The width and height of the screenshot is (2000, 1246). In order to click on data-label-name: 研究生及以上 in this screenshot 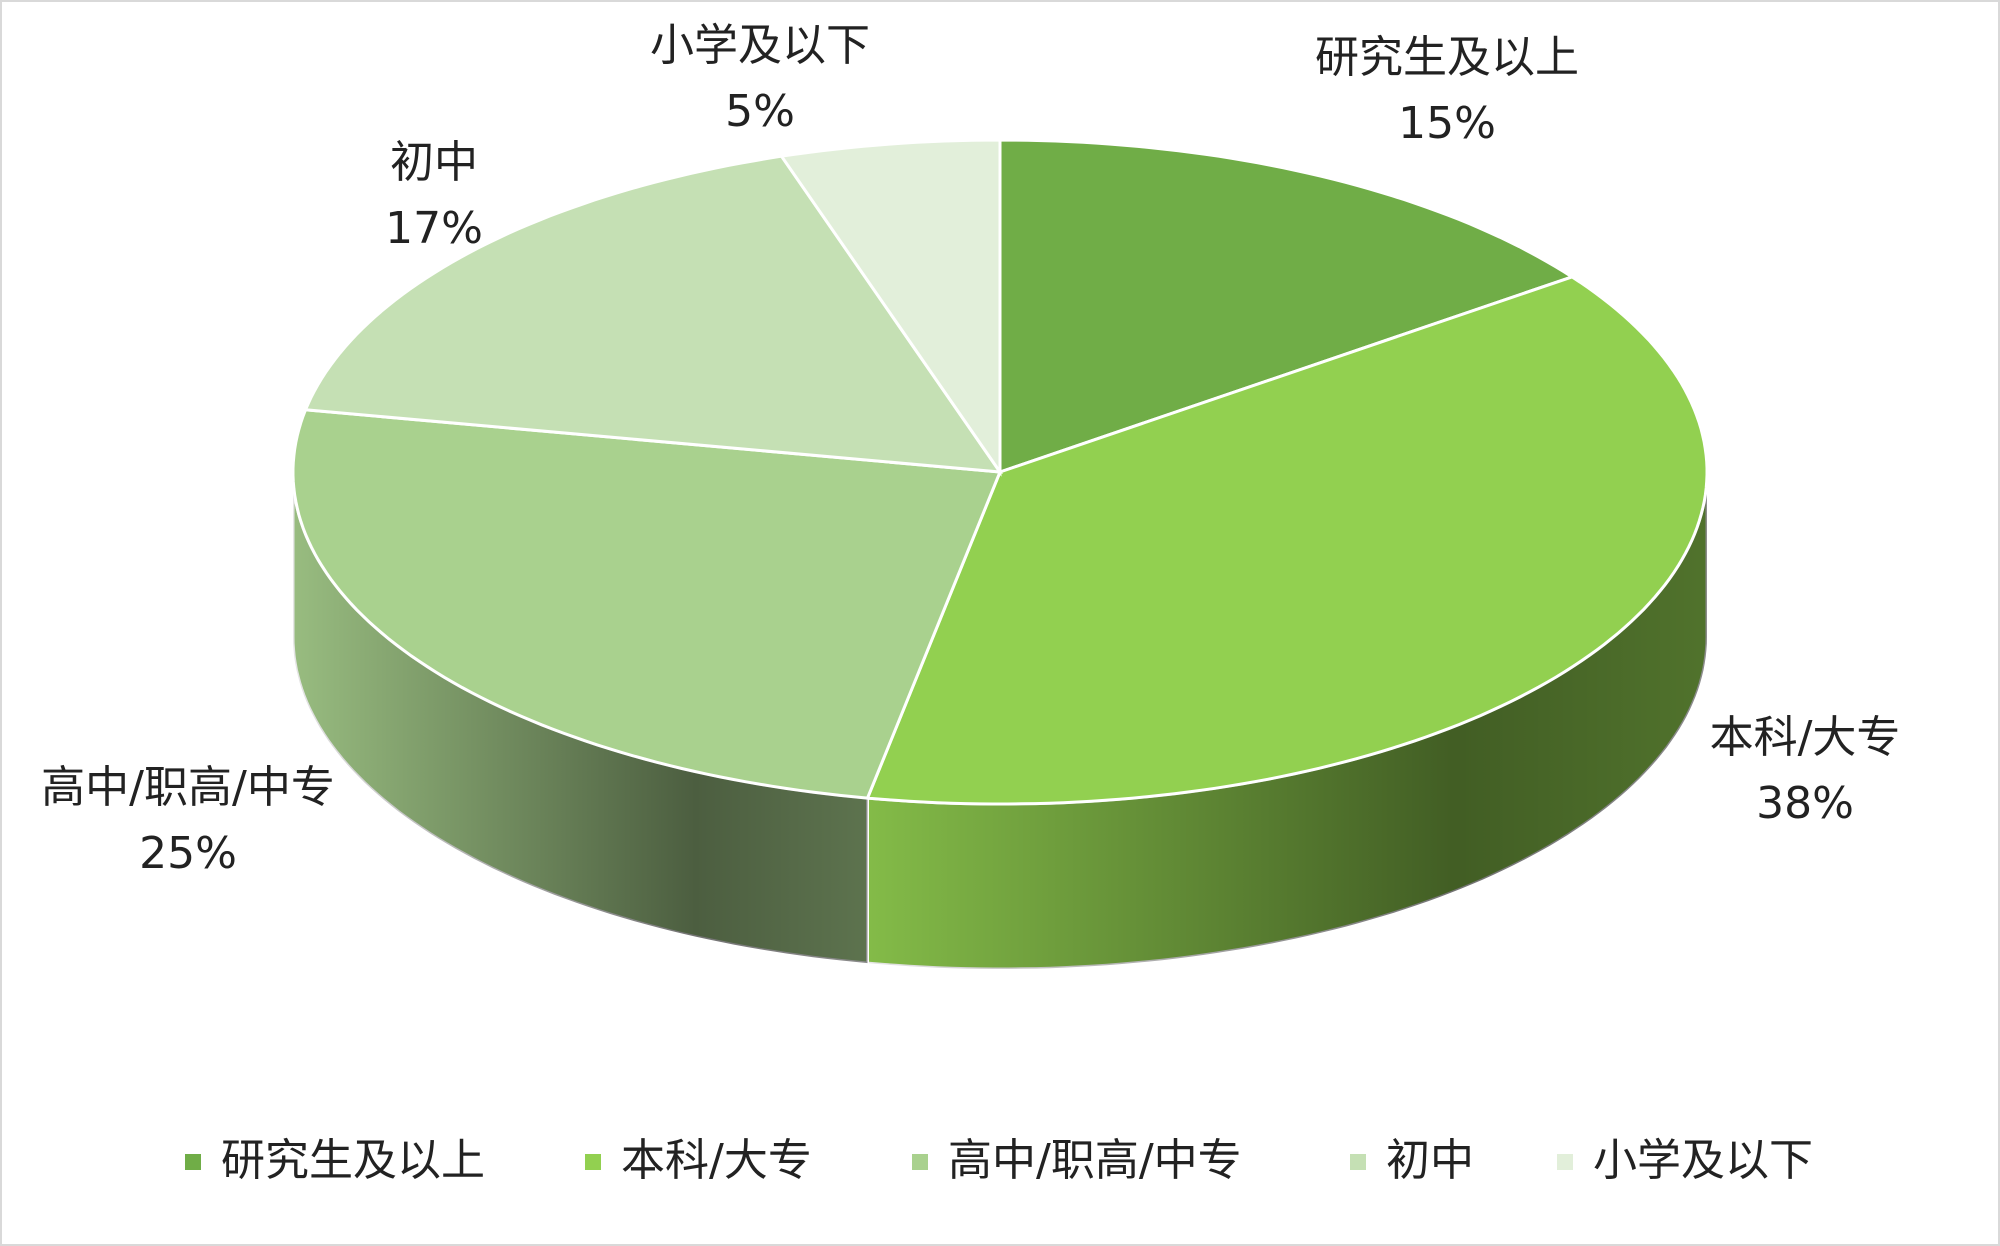, I will do `click(1447, 57)`.